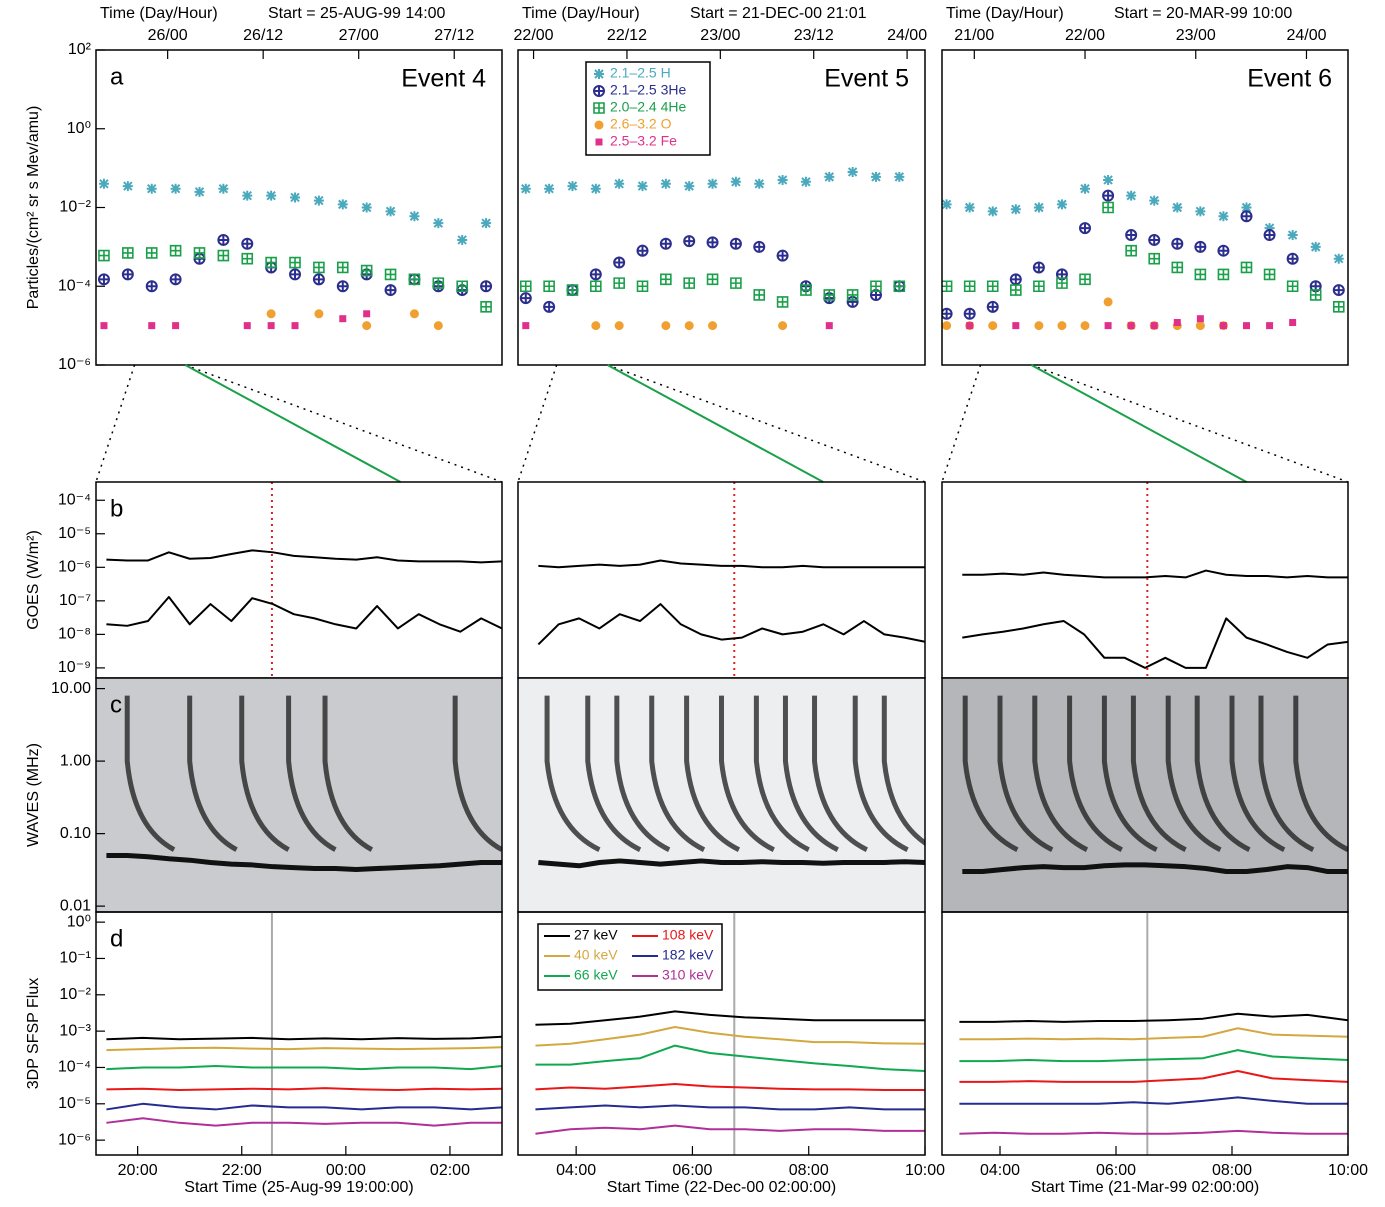 This screenshot has height=1207, width=1385. What do you see at coordinates (974, 35) in the screenshot?
I see `x-tick-label: 21/00` at bounding box center [974, 35].